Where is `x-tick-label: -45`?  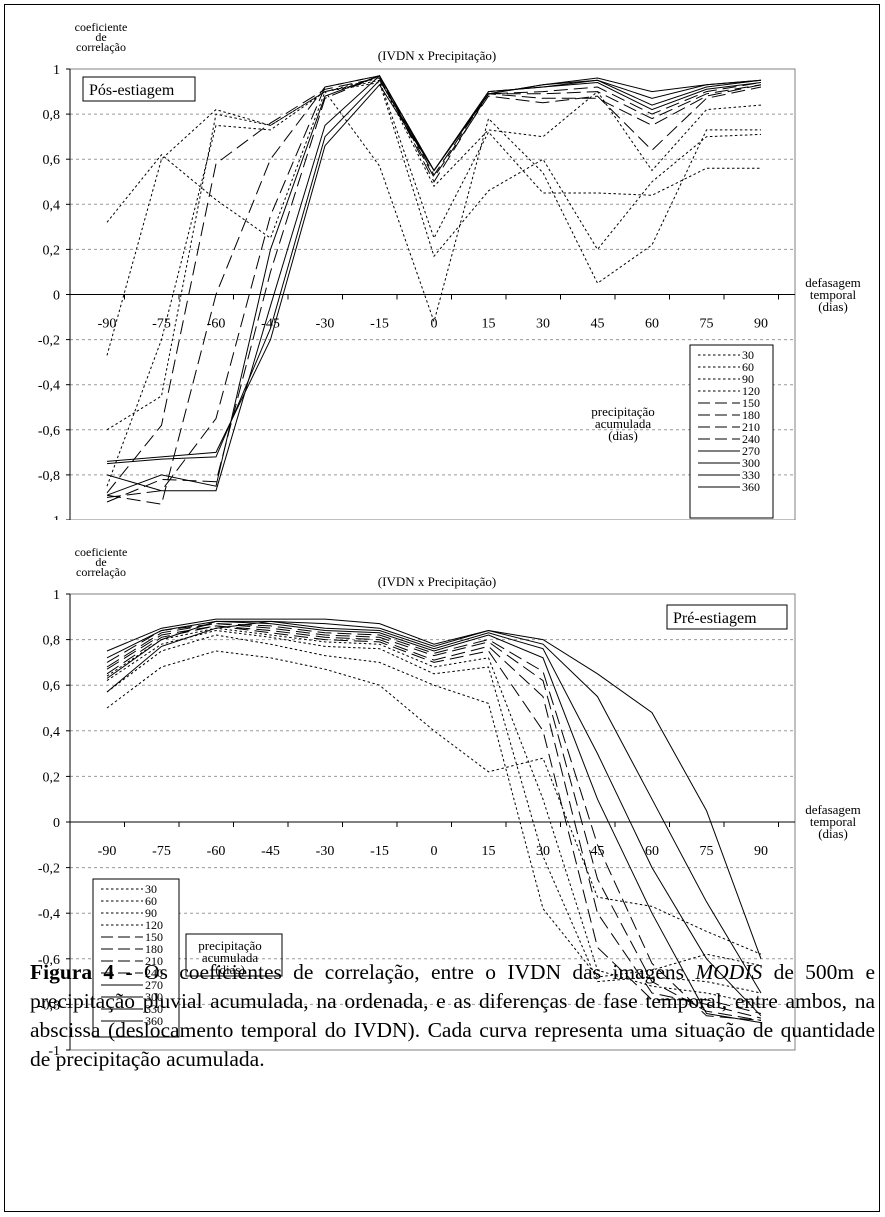
x-tick-label: -45 is located at coordinates (270, 851).